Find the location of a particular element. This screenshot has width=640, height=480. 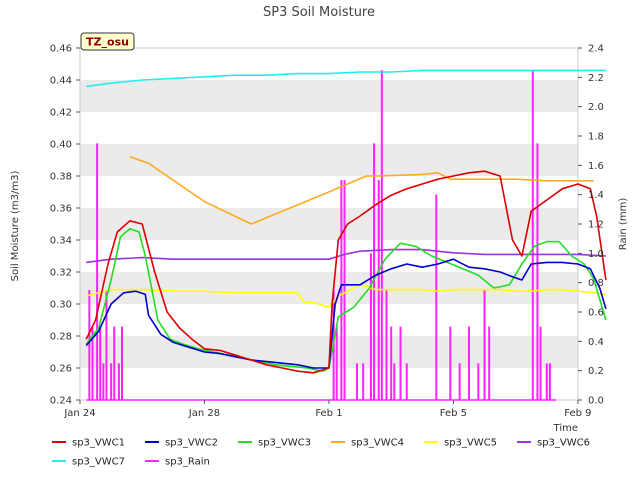

legend-item-sp3-vwc4: sp3_VWC4 is located at coordinates (367, 443).